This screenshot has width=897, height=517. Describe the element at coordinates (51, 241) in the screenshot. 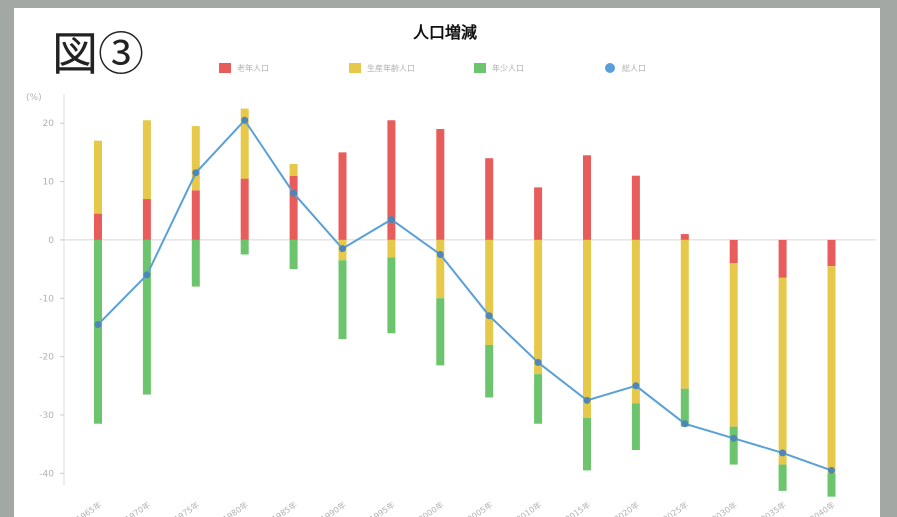

I see `y-tick-label: 0` at that location.